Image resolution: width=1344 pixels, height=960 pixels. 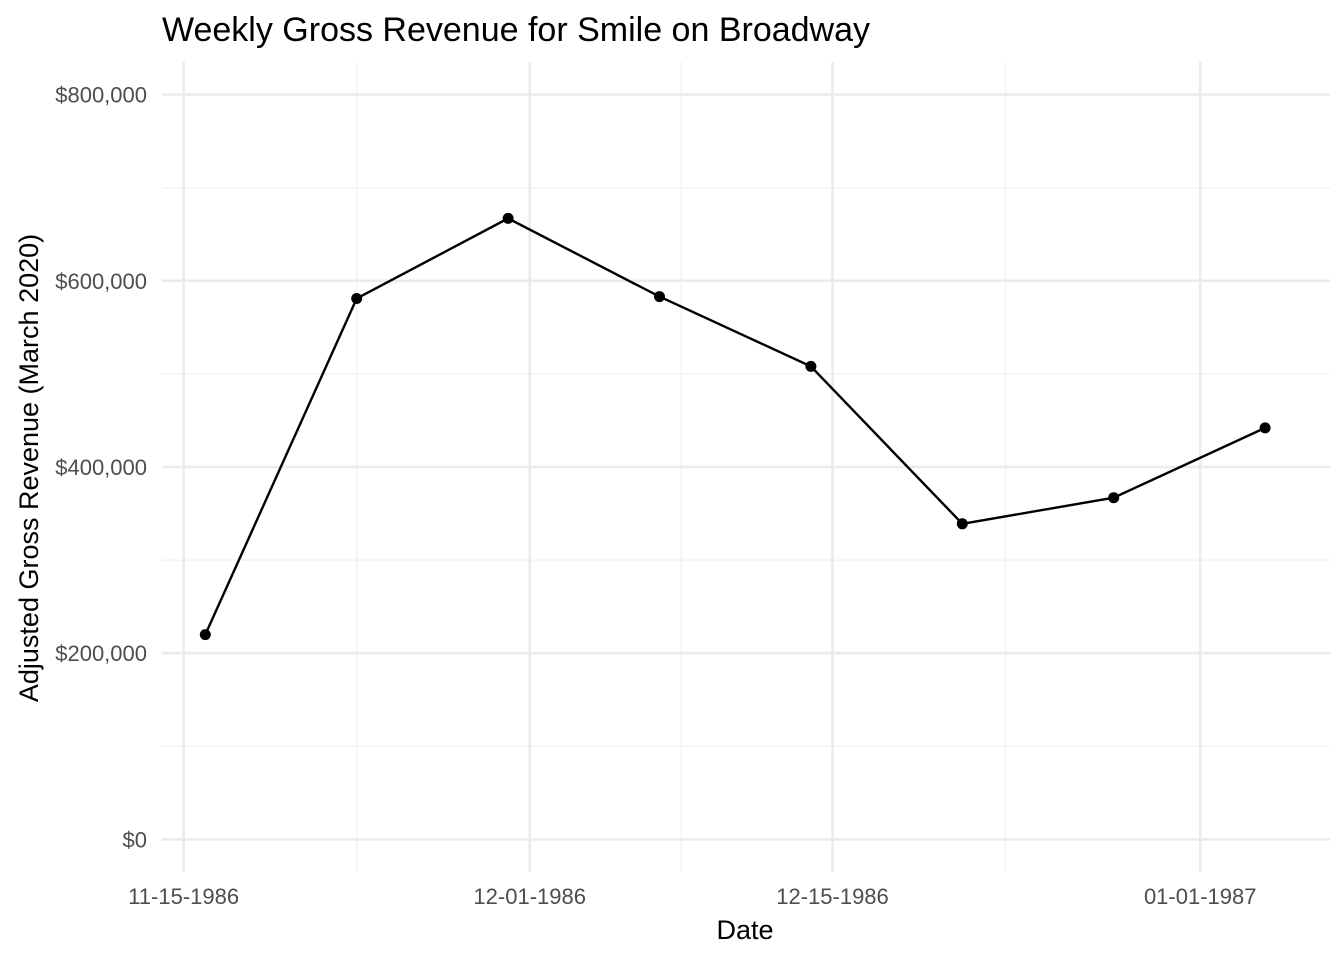 I want to click on x-tick-label: 12-15-1986, so click(x=832, y=896).